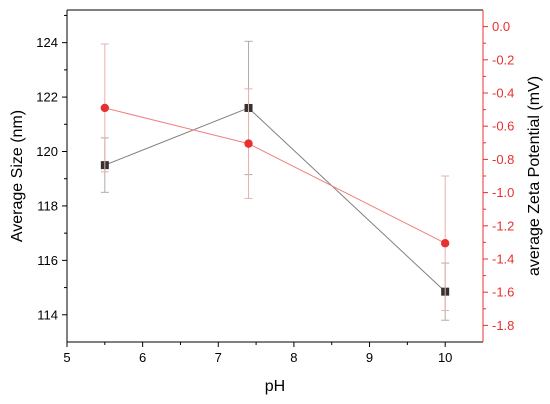 Image resolution: width=550 pixels, height=404 pixels. I want to click on y-left-tick-label: 114, so click(47, 314).